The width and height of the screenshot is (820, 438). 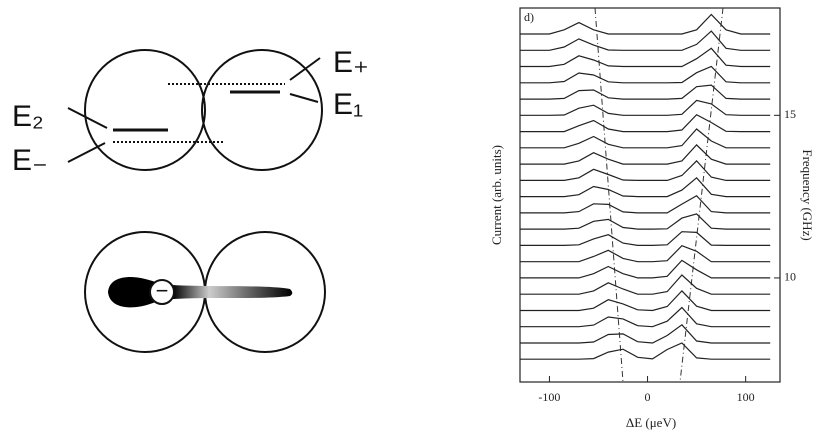 What do you see at coordinates (496, 195) in the screenshot?
I see `y-axis-label: Current (arb. units)` at bounding box center [496, 195].